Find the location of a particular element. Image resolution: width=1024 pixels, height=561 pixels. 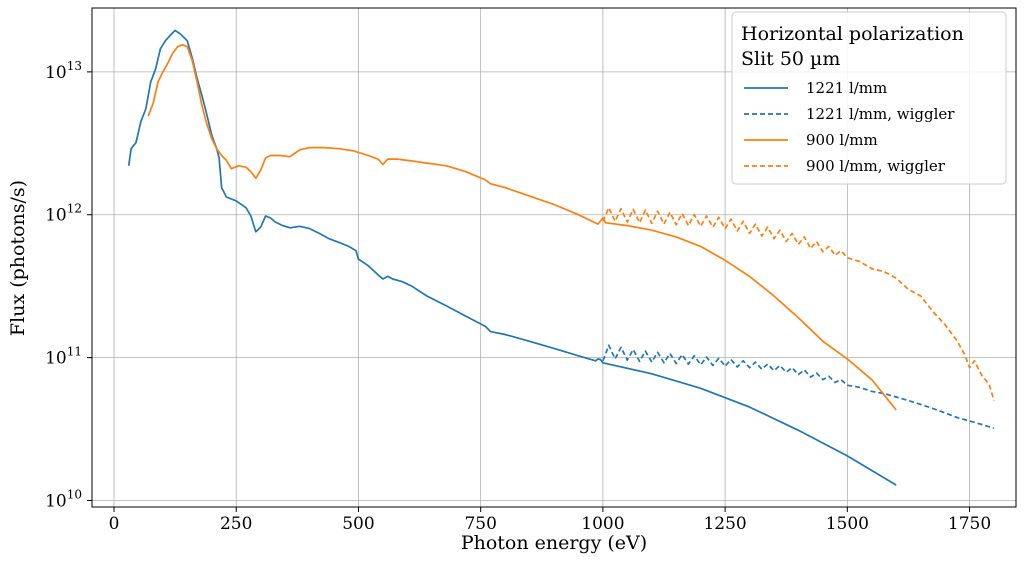

legend-label: 900 l/mm is located at coordinates (842, 140).